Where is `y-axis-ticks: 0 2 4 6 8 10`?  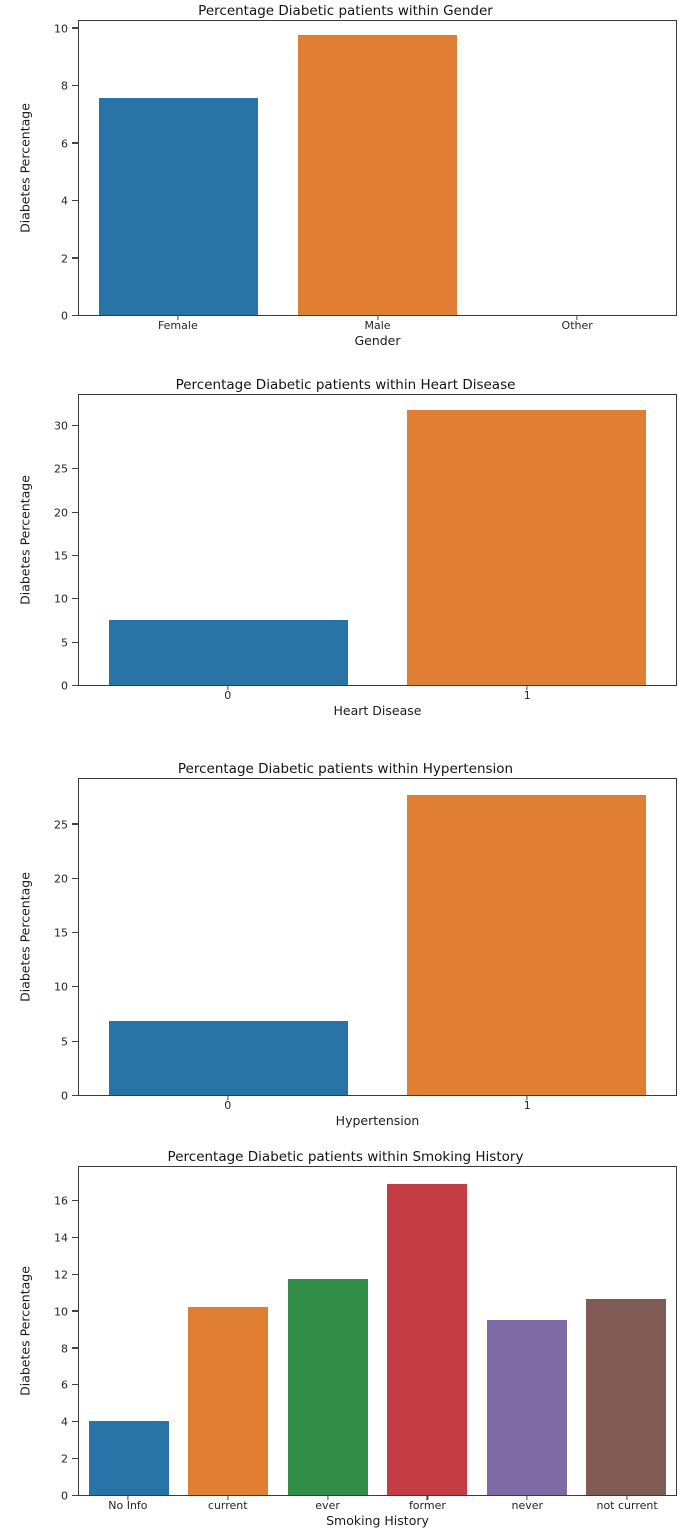 y-axis-ticks: 0 2 4 6 8 10 is located at coordinates (57, 171).